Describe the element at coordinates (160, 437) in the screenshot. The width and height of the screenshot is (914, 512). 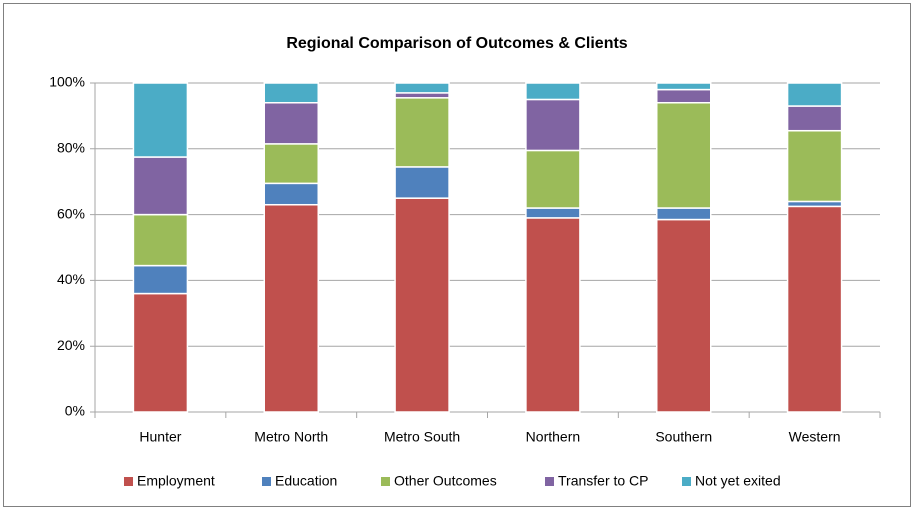
I see `x-tick-label: Hunter` at that location.